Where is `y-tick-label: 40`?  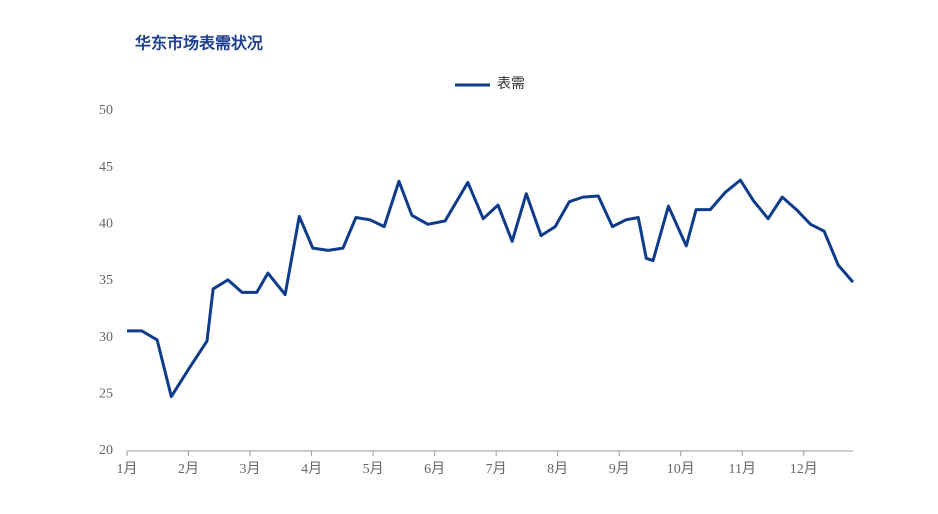
y-tick-label: 40 is located at coordinates (106, 224).